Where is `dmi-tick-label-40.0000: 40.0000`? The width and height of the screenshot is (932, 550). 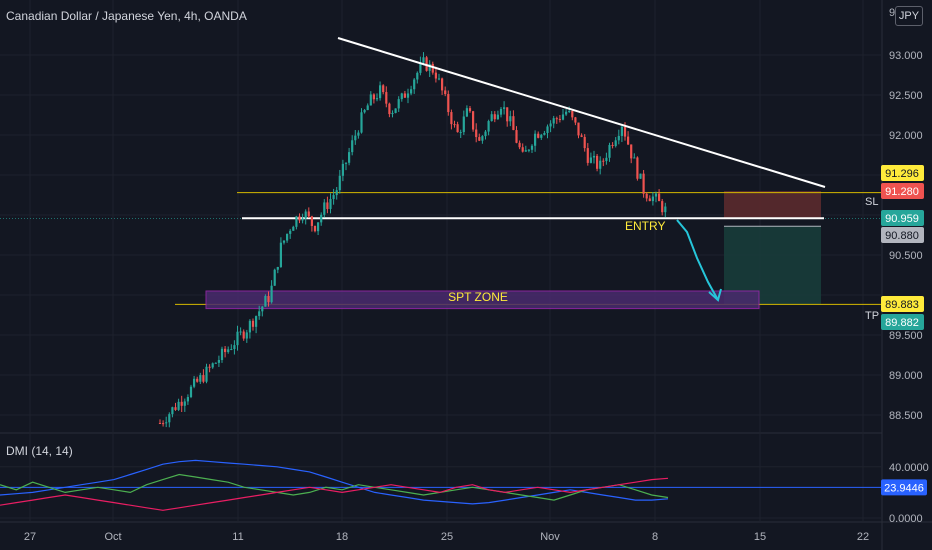 dmi-tick-label-40.0000: 40.0000 is located at coordinates (909, 468).